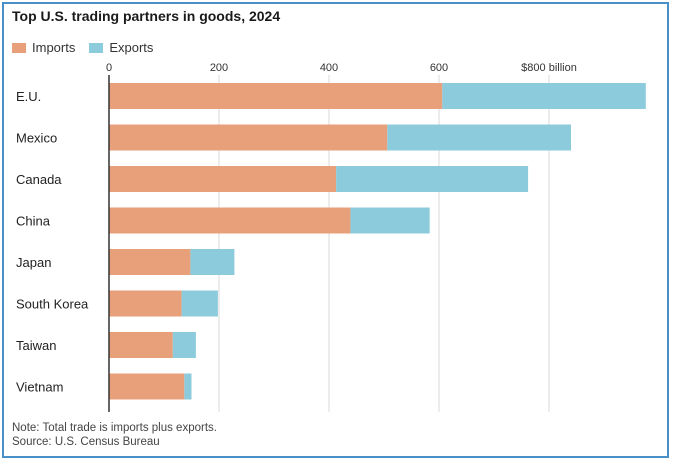 The image size is (675, 464). Describe the element at coordinates (329, 68) in the screenshot. I see `x-tick-label-400: 400` at that location.